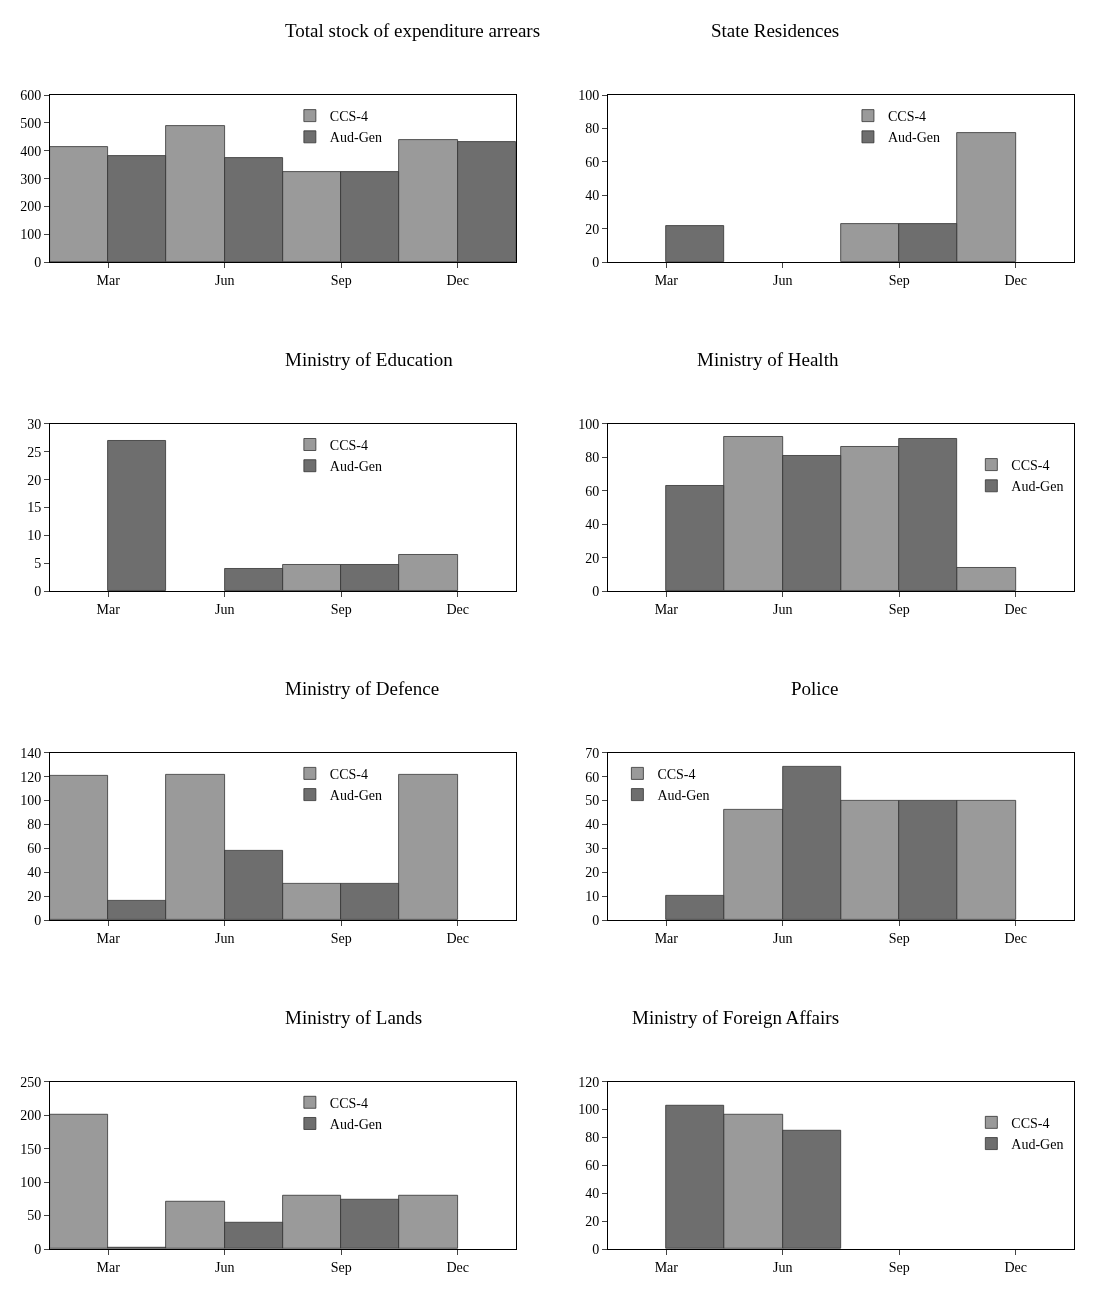  I want to click on y-tick-label: 120, so click(589, 1082).